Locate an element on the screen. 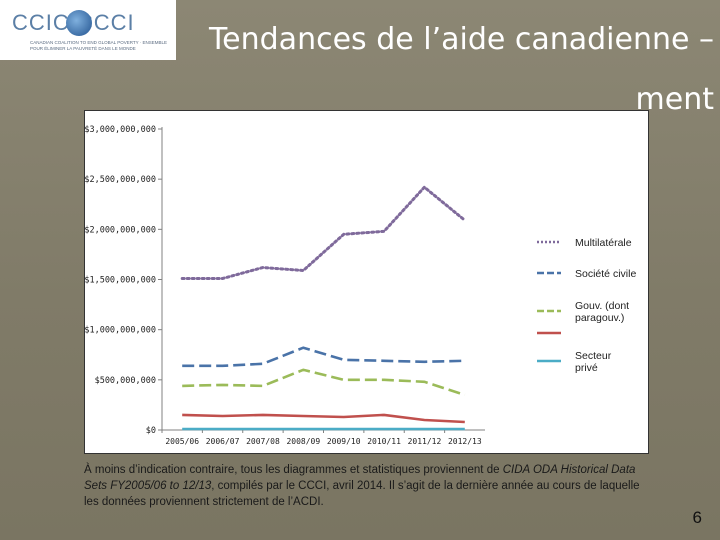  x-tick-label: 2009/10 is located at coordinates (344, 441).